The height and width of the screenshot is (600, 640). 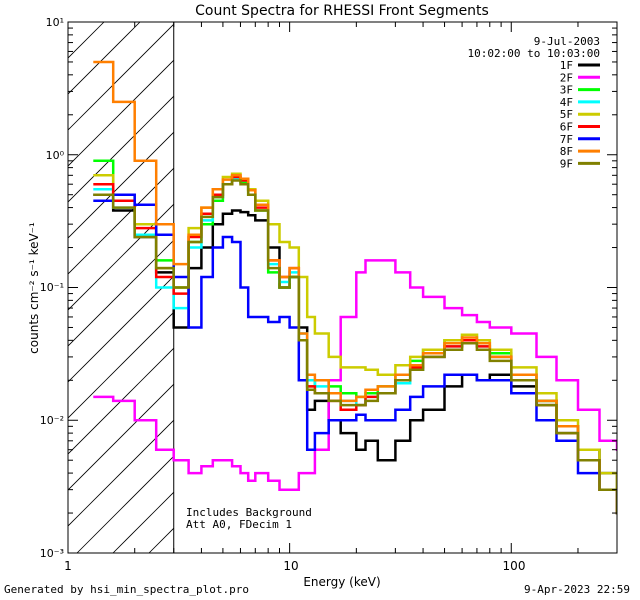 I want to click on legend-label-9f: 9F, so click(x=566, y=163).